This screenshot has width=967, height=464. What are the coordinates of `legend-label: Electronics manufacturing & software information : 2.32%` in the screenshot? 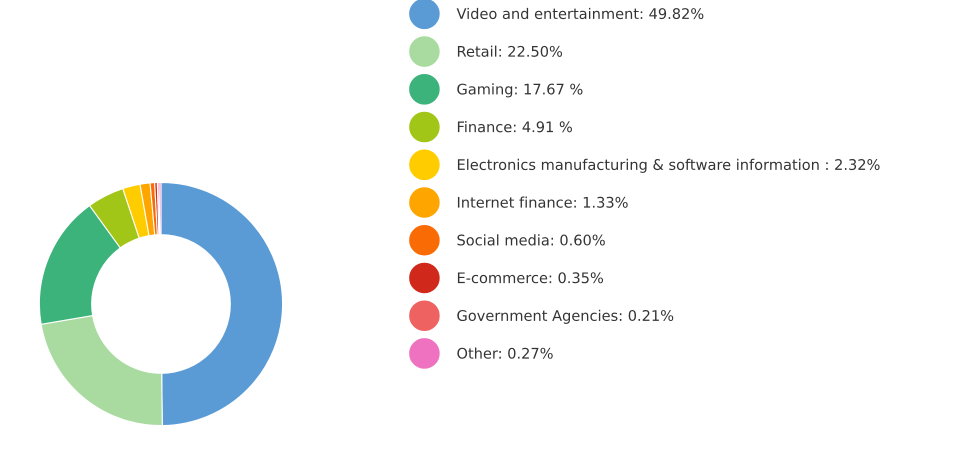 It's located at (669, 165).